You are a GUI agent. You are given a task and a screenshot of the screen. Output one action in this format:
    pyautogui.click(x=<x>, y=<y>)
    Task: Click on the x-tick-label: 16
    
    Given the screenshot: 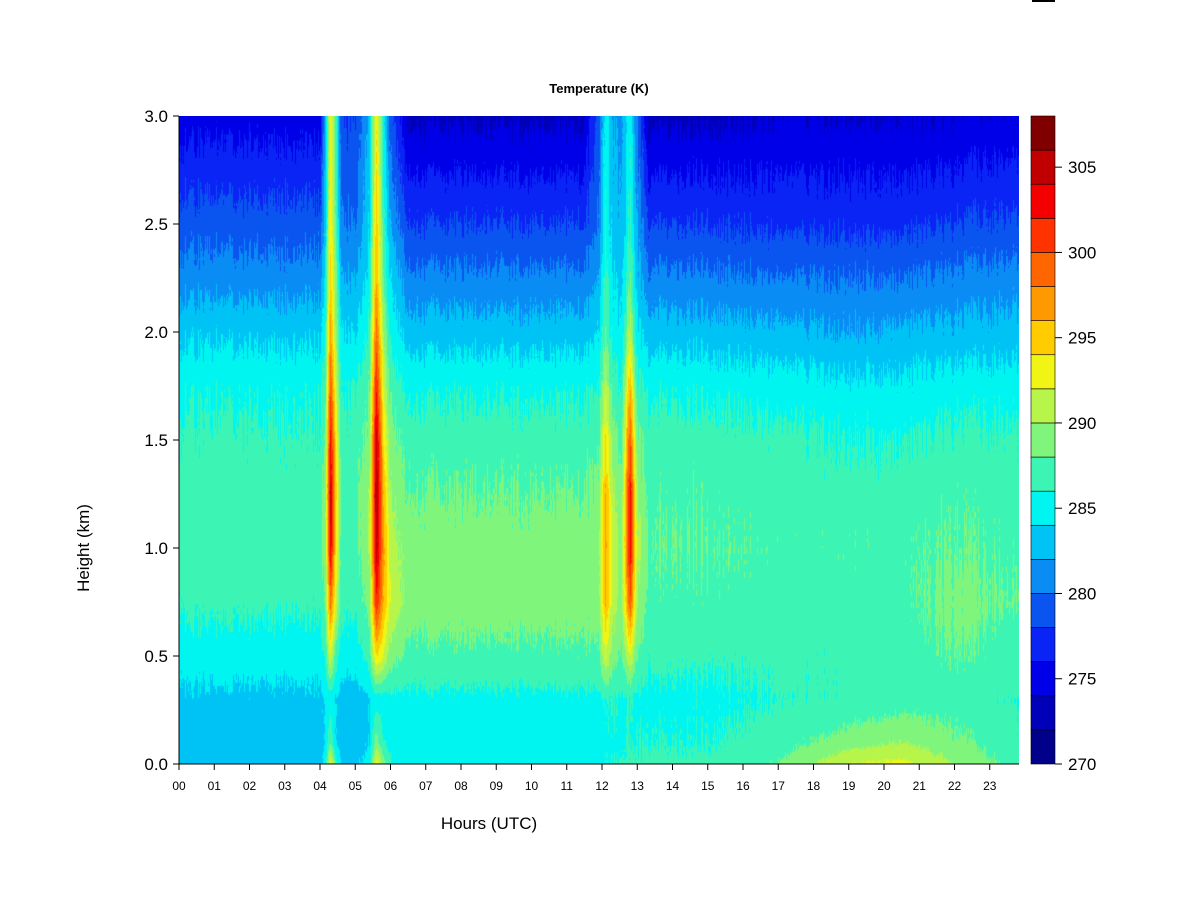 What is the action you would take?
    pyautogui.click(x=743, y=786)
    